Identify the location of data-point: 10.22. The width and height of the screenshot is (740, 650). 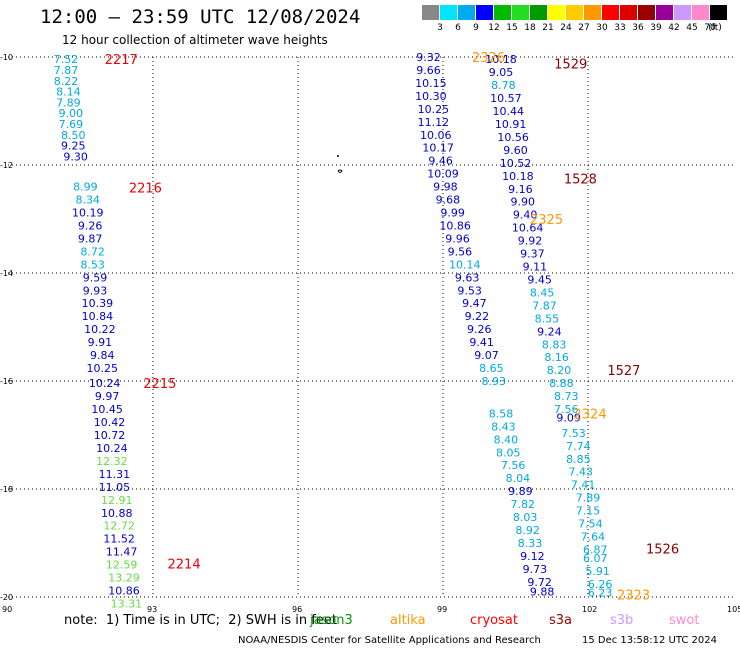
(100, 329).